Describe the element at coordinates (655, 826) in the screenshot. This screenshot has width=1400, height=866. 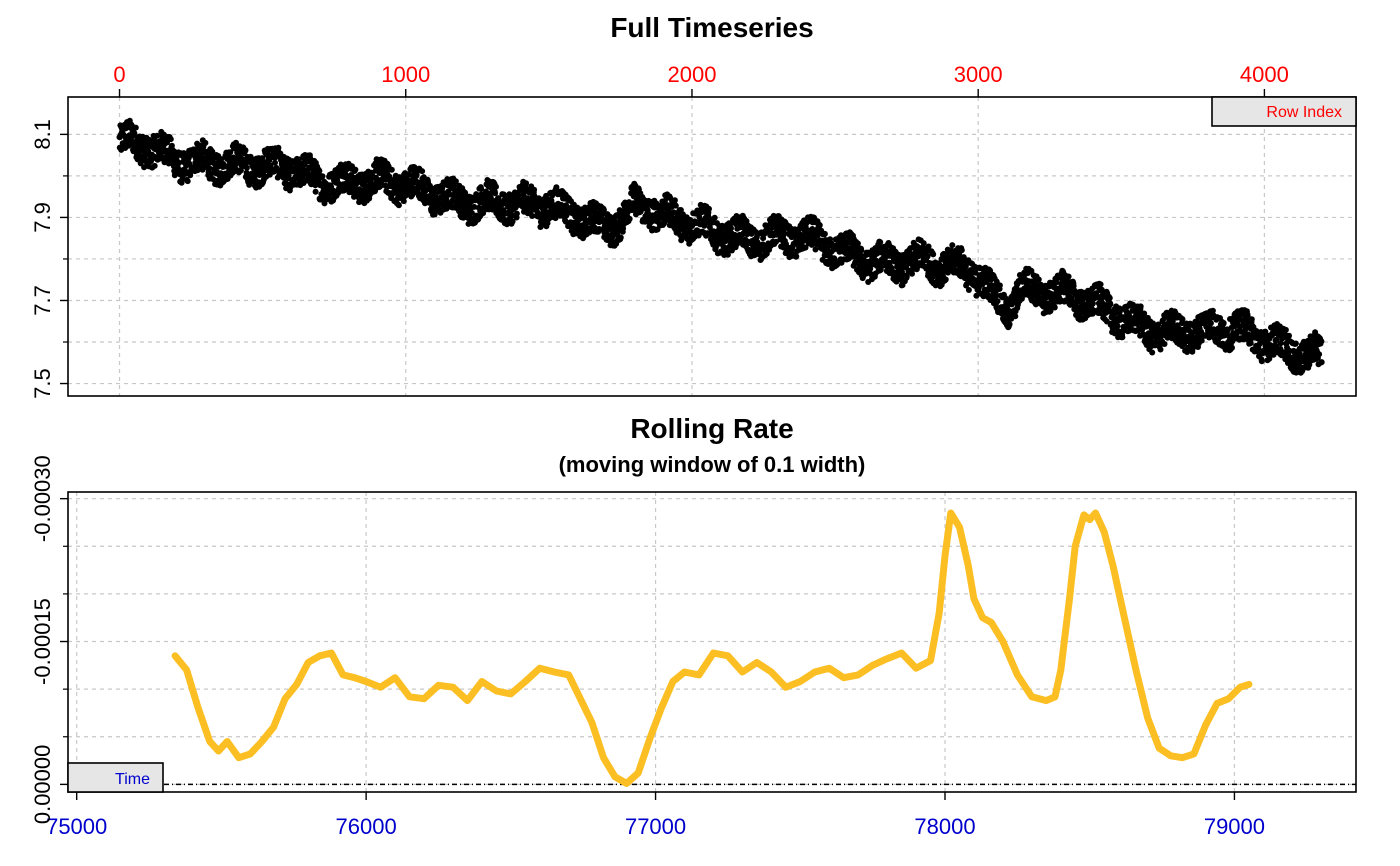
I see `time-tick-label: 77000` at that location.